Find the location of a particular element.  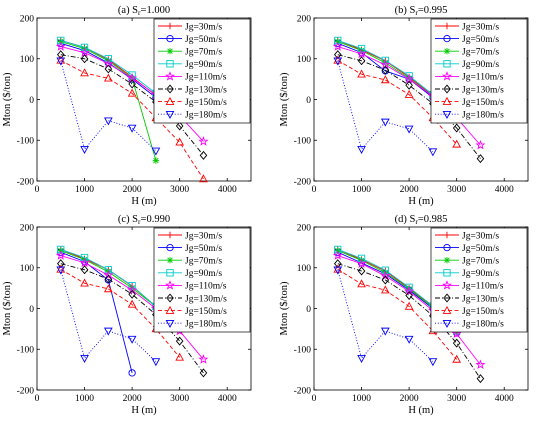

legend-entry-label: Jg=70m/s is located at coordinates (203, 53).